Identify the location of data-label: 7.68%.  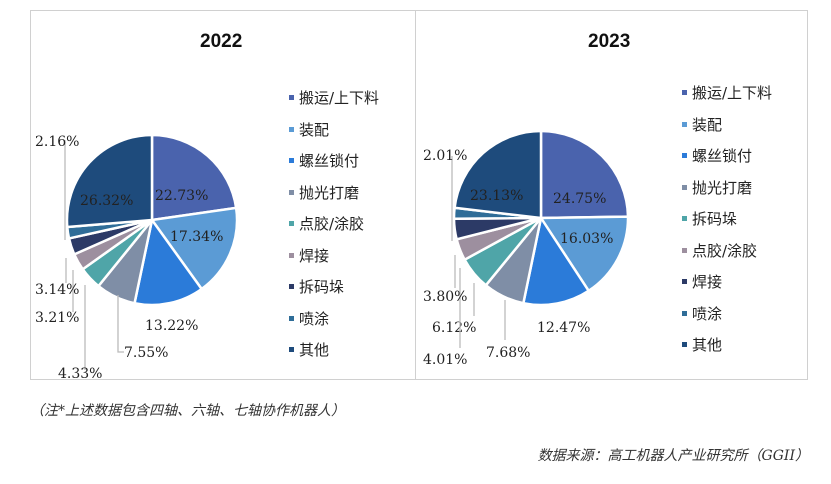
(508, 353).